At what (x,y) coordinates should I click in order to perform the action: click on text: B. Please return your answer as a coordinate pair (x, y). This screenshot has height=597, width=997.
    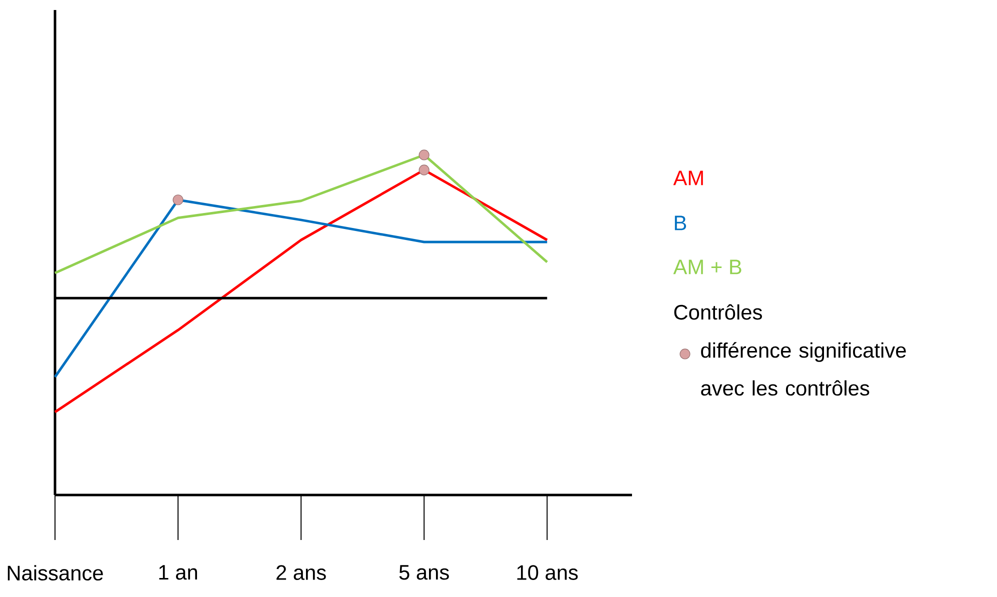
    Looking at the image, I should click on (680, 223).